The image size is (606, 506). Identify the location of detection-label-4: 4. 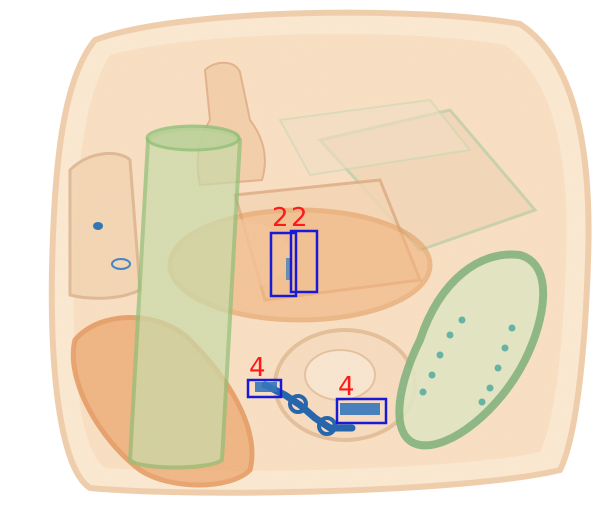
(346, 387).